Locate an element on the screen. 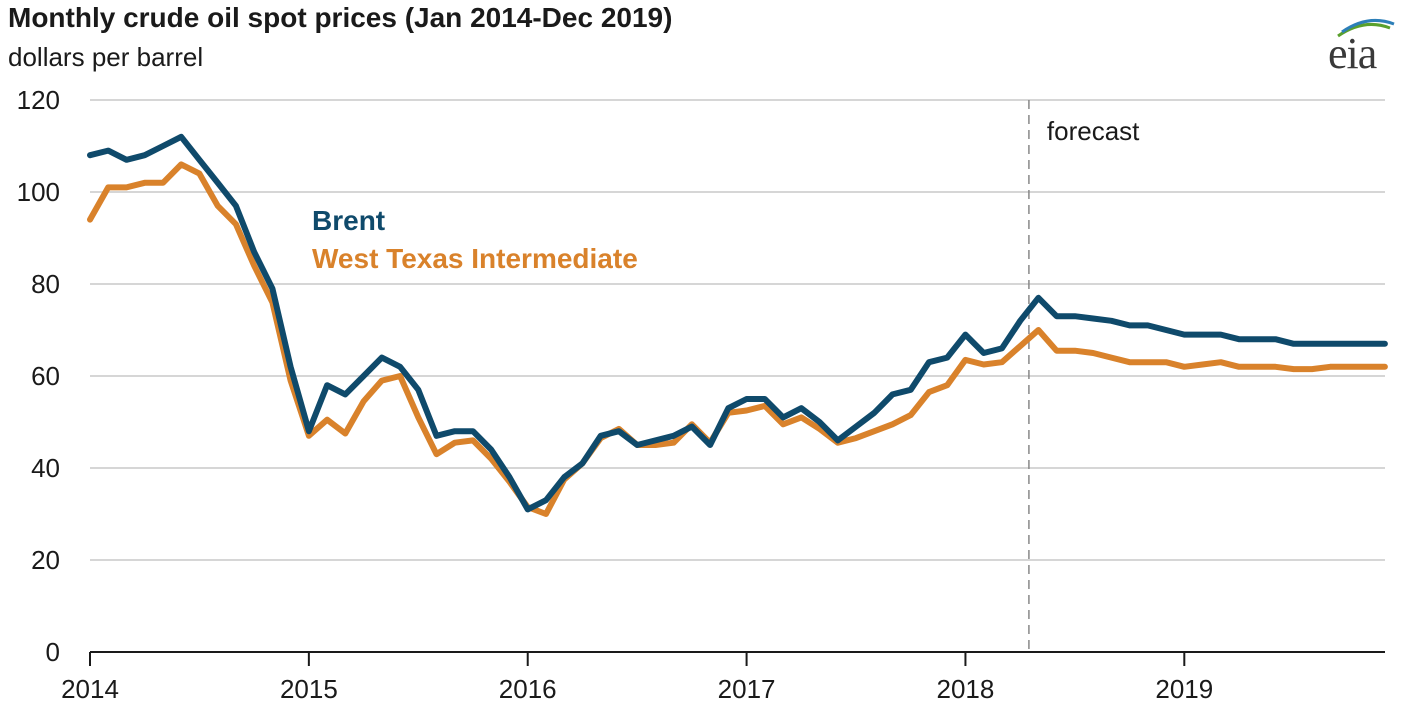  eia-logo: eia is located at coordinates (1360, 46).